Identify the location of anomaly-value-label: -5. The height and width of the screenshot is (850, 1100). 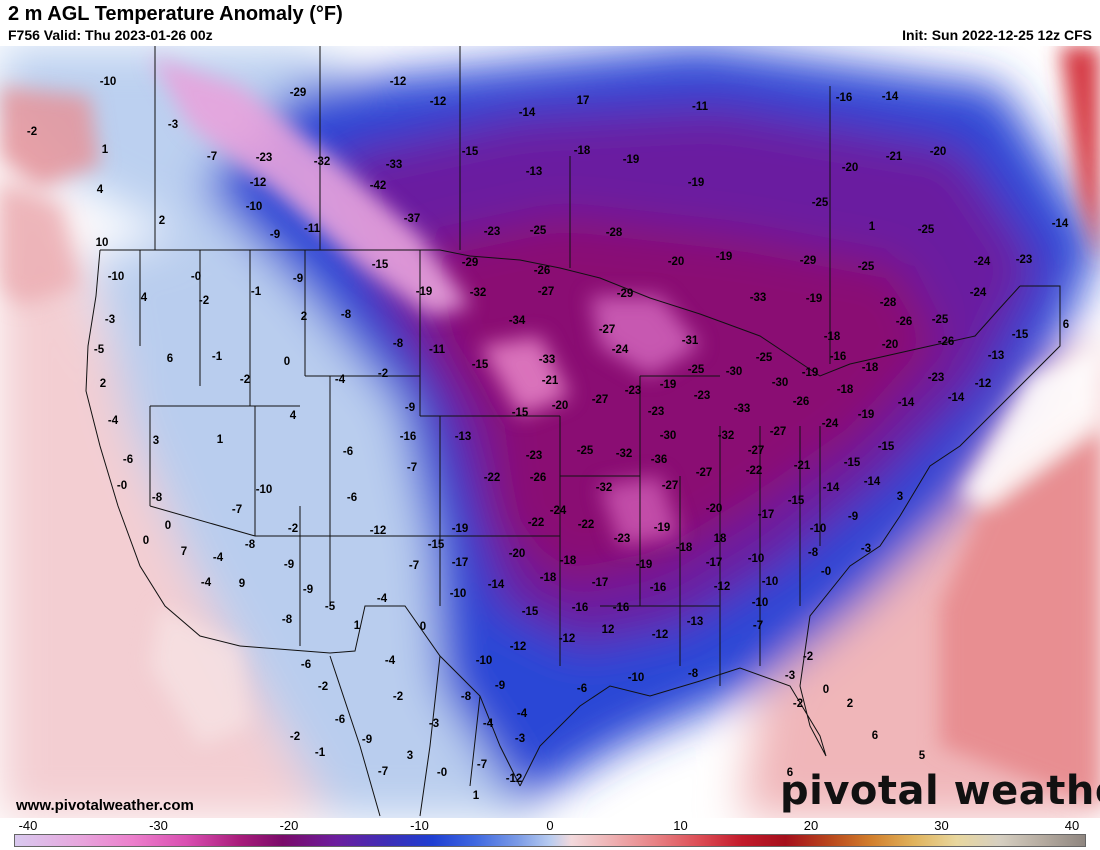
(330, 607).